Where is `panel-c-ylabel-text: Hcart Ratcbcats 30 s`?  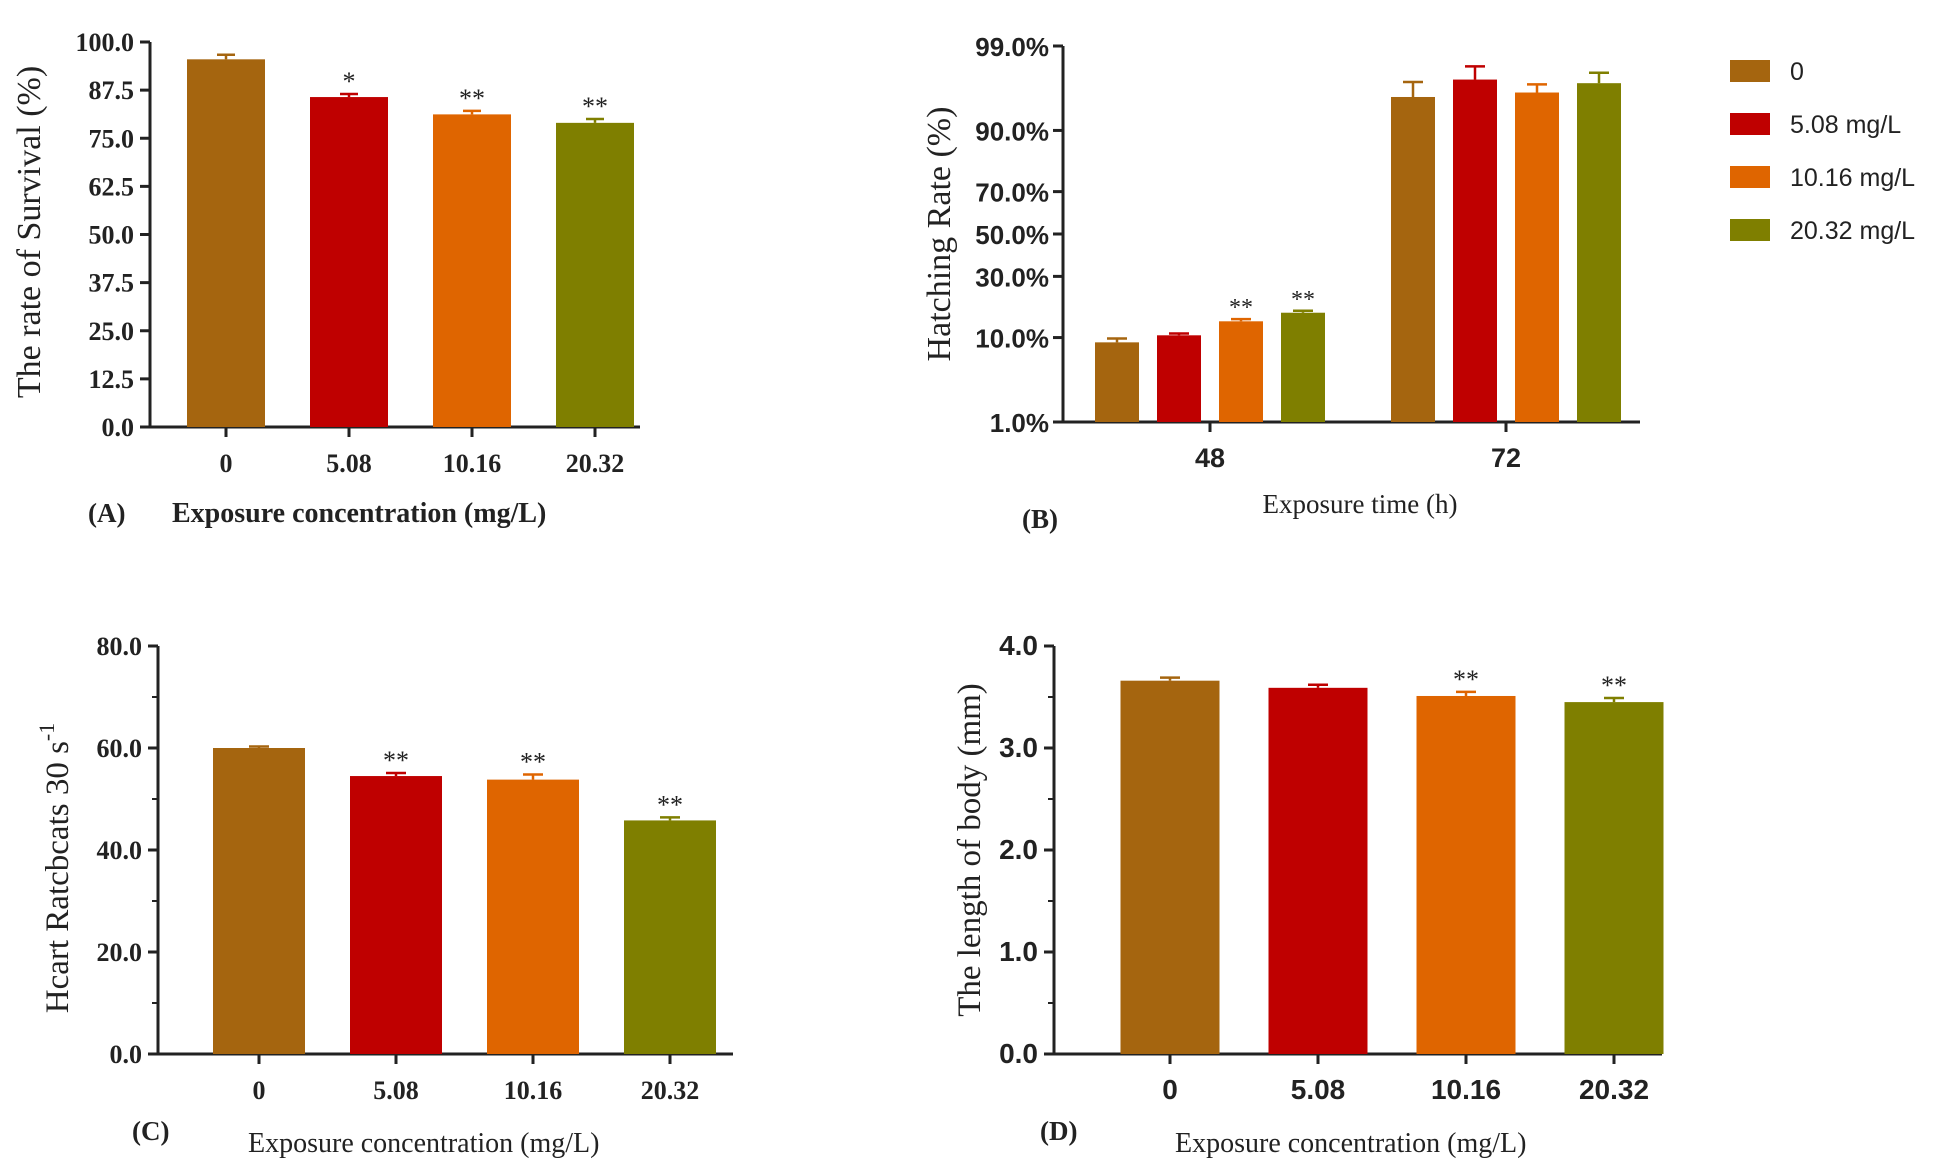 panel-c-ylabel-text: Hcart Ratcbcats 30 s is located at coordinates (58, 877).